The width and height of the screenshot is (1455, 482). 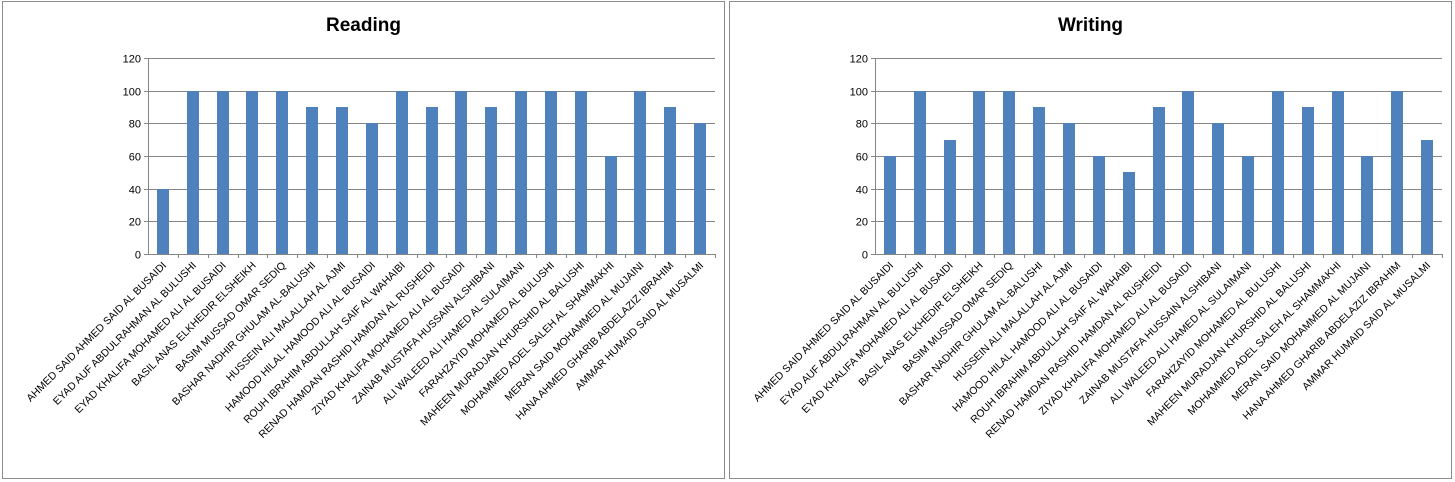 What do you see at coordinates (135, 158) in the screenshot?
I see `reading-y-tick-label: 60` at bounding box center [135, 158].